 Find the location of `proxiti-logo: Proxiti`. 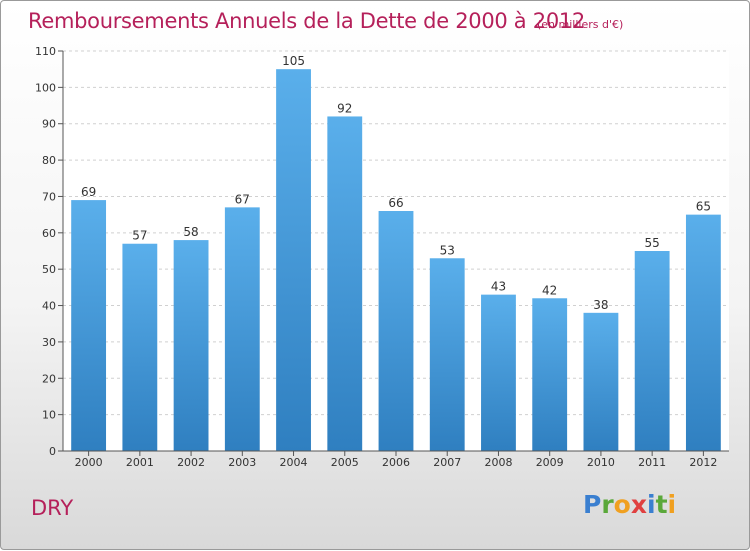

proxiti-logo: Proxiti is located at coordinates (629, 504).